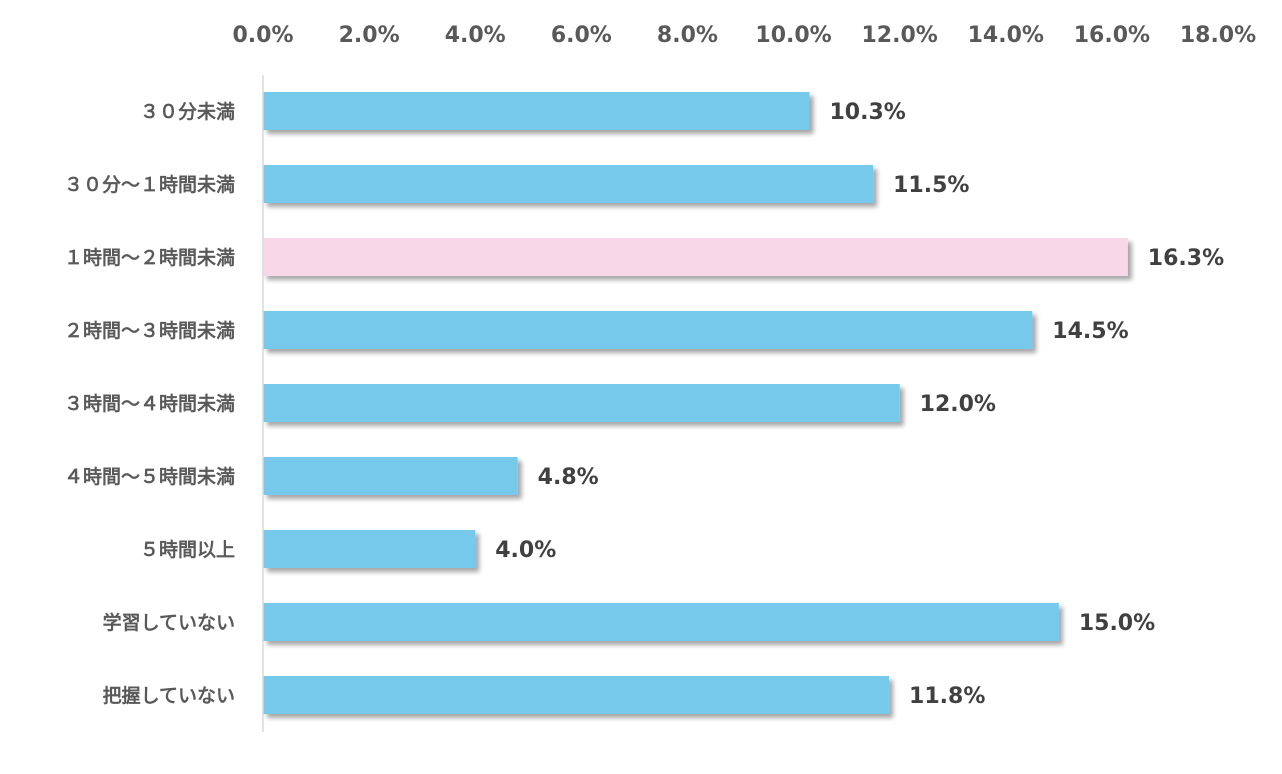 This screenshot has width=1282, height=774. Describe the element at coordinates (187, 111) in the screenshot. I see `category-label: ３０分未満` at that location.